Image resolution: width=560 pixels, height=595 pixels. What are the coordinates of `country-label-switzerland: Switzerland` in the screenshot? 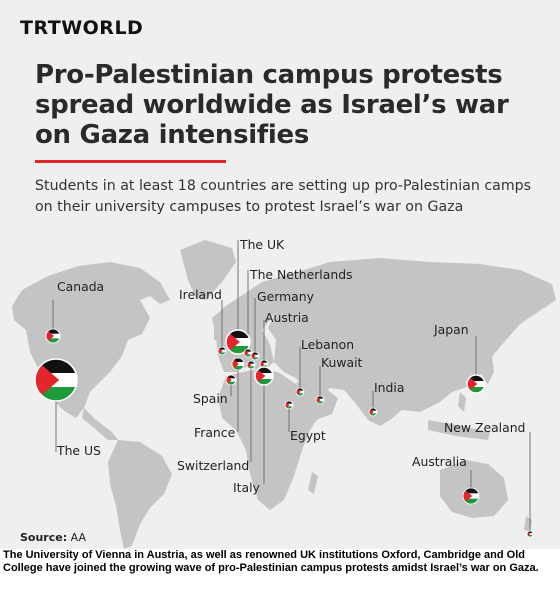 It's located at (213, 465).